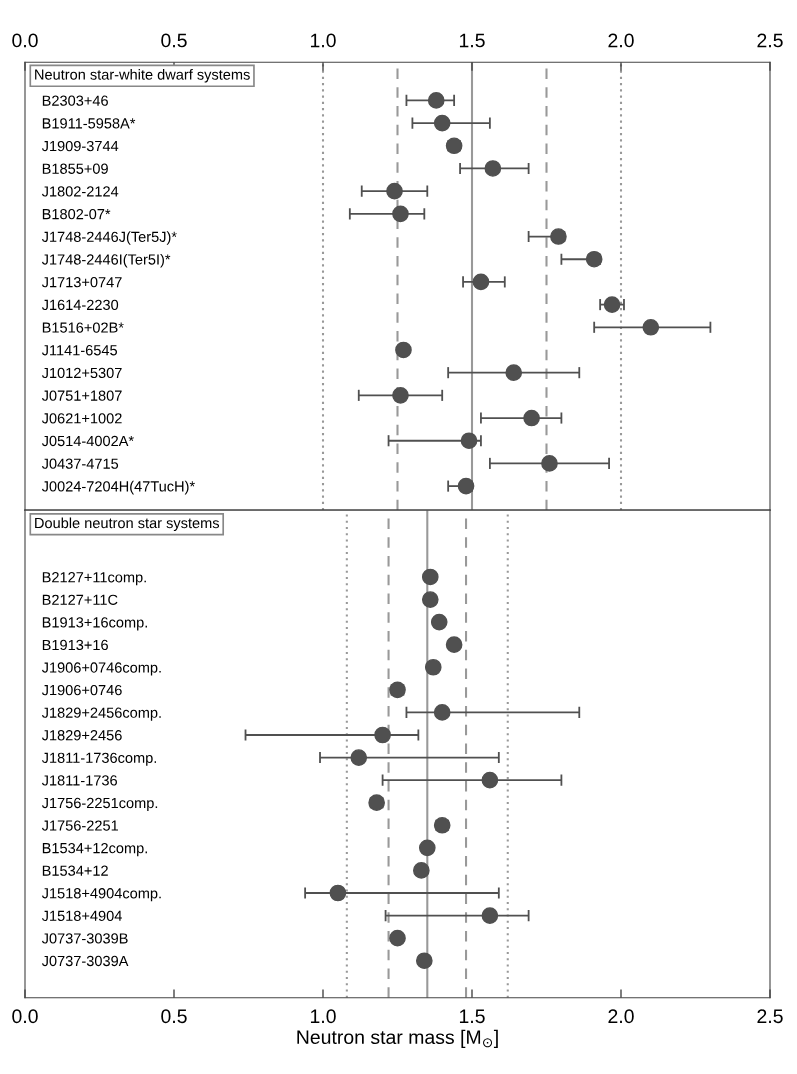 Image resolution: width=797 pixels, height=1074 pixels. What do you see at coordinates (94, 624) in the screenshot?
I see `y-tick-label: B1913+16comp.` at bounding box center [94, 624].